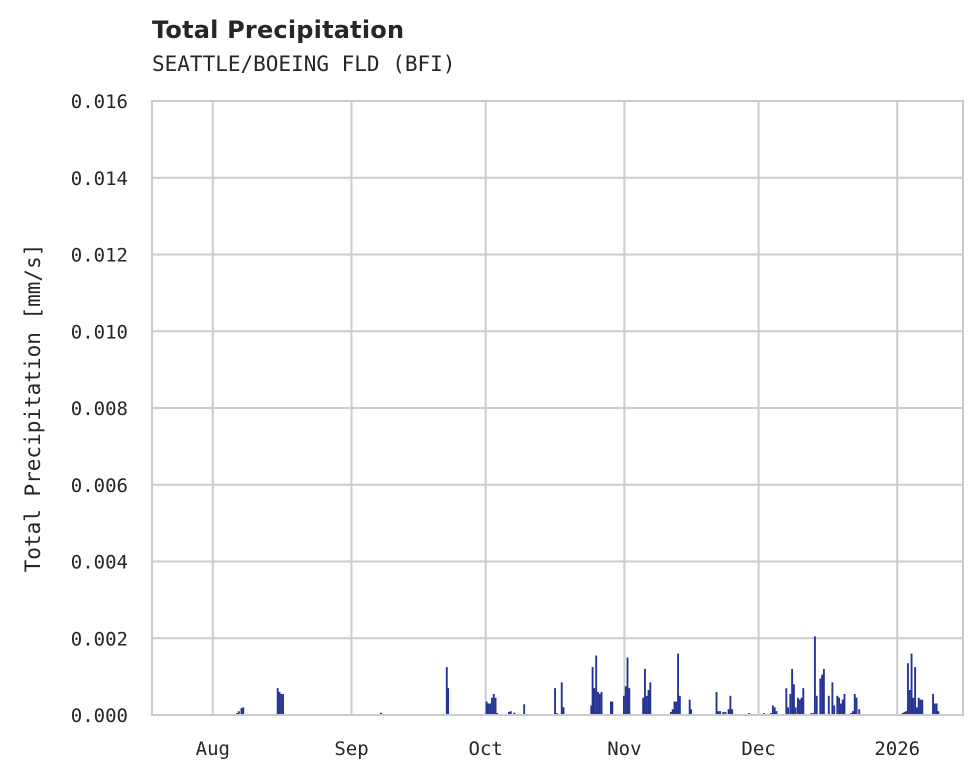 This screenshot has height=780, width=980. What do you see at coordinates (99, 409) in the screenshot?
I see `y-tick-label: 0.008` at bounding box center [99, 409].